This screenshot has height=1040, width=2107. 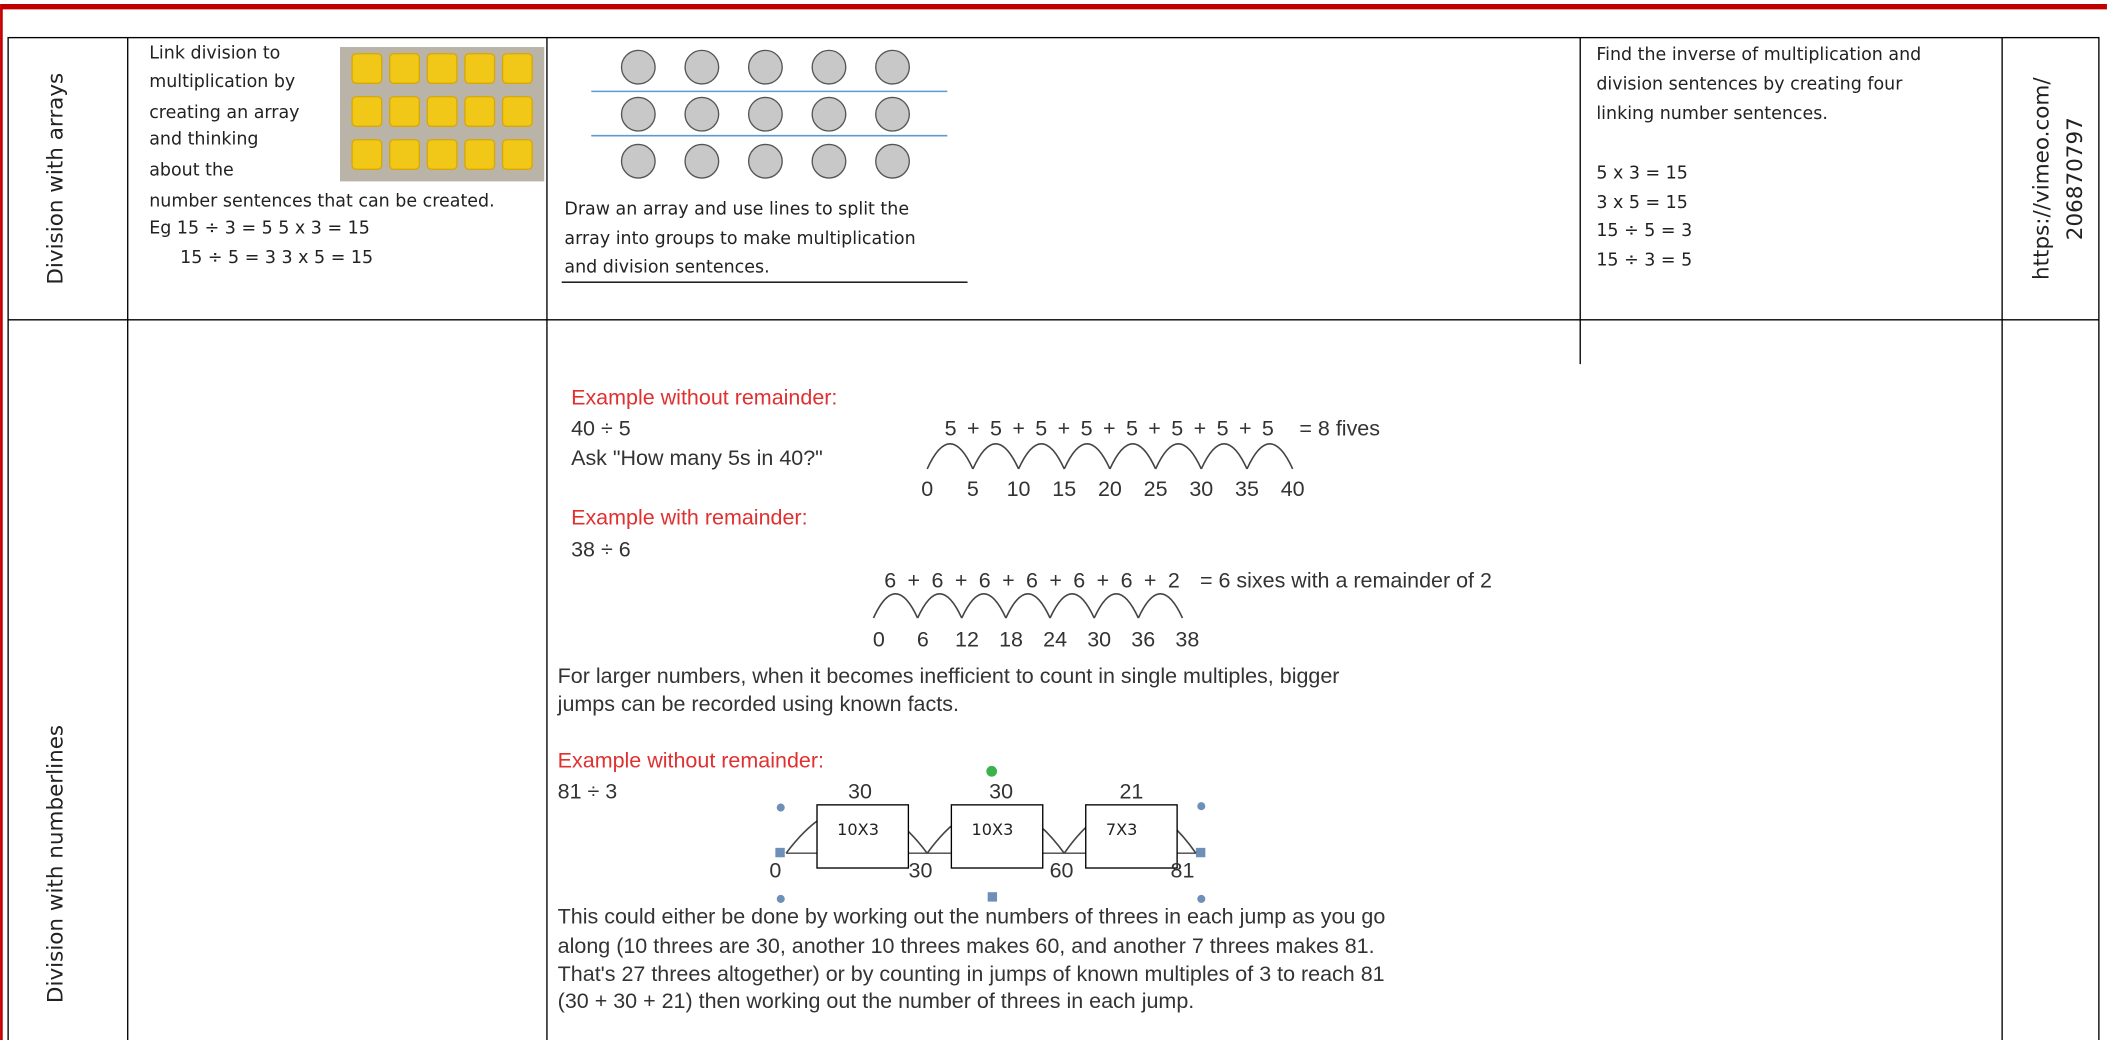 What do you see at coordinates (973, 489) in the screenshot?
I see `numberline-mark: 5` at bounding box center [973, 489].